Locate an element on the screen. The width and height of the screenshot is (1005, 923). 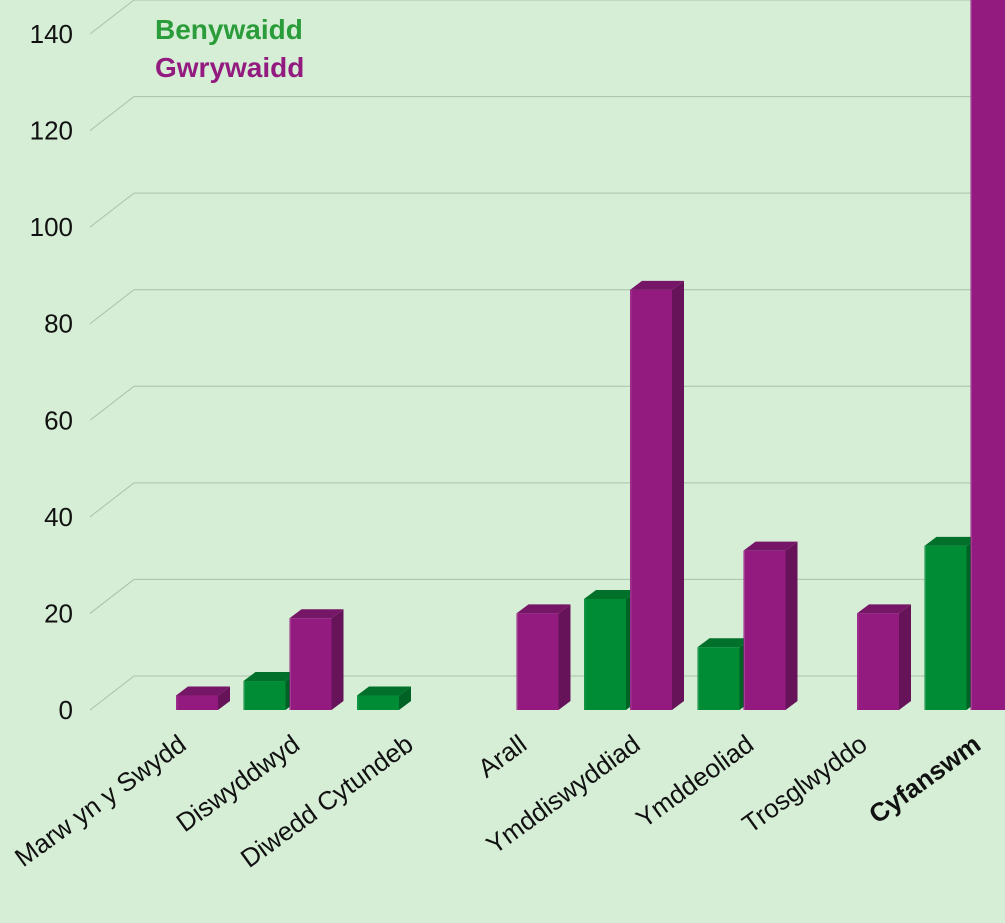
y-axis: 0 20 40 60 80 100 120 140 is located at coordinates (51, 372).